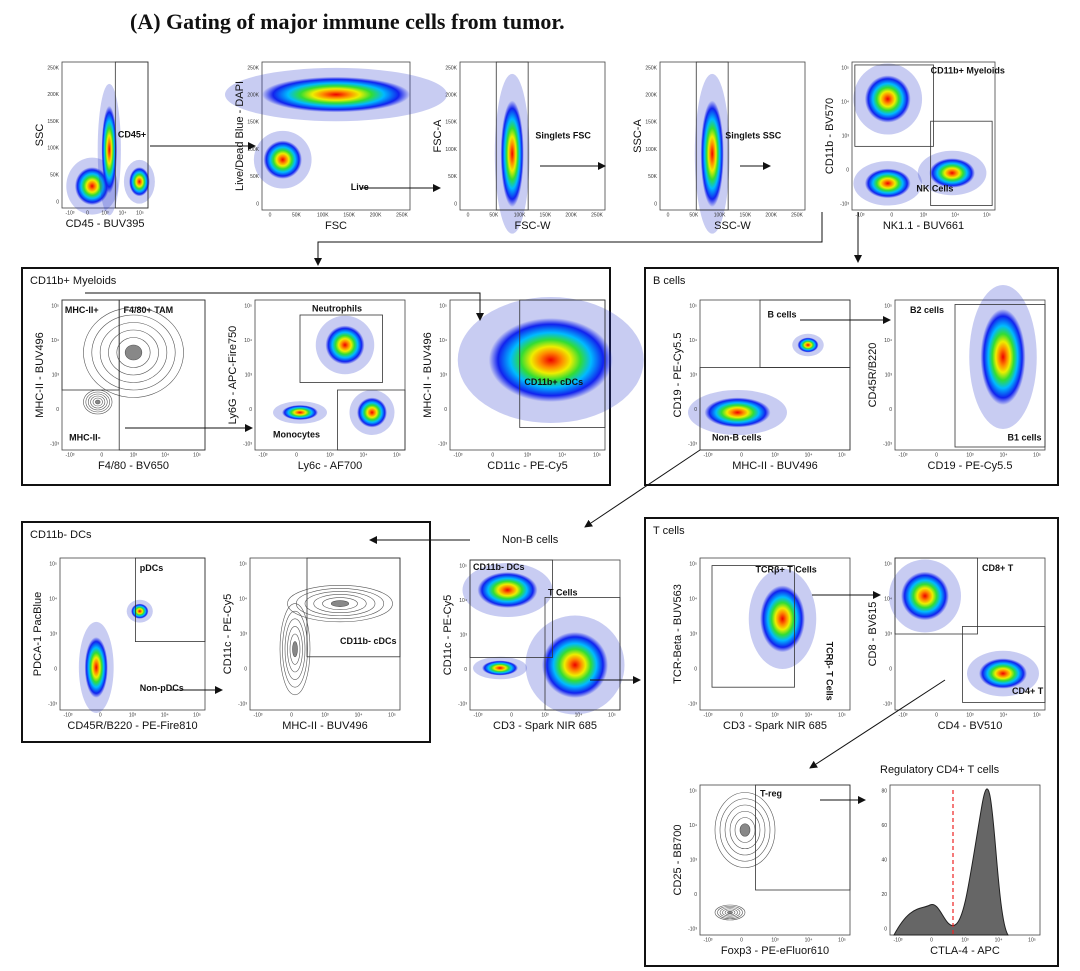 Image resolution: width=1080 pixels, height=971 pixels. I want to click on y-axis-label: SSC-A, so click(638, 136).